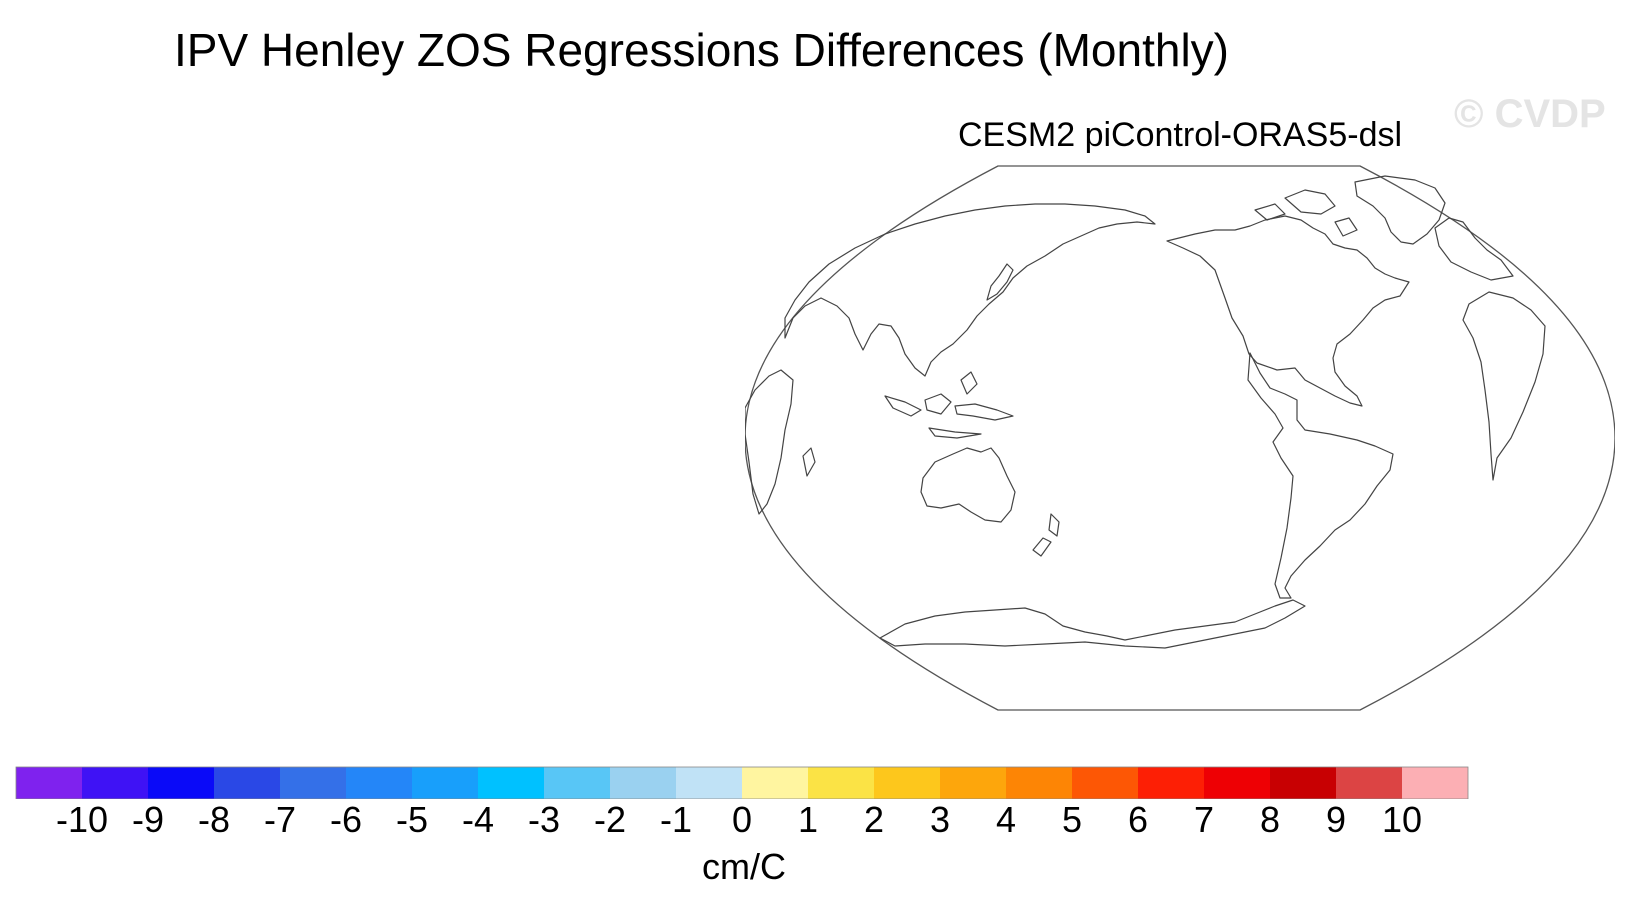  What do you see at coordinates (1000, 282) in the screenshot?
I see `japan-coast` at bounding box center [1000, 282].